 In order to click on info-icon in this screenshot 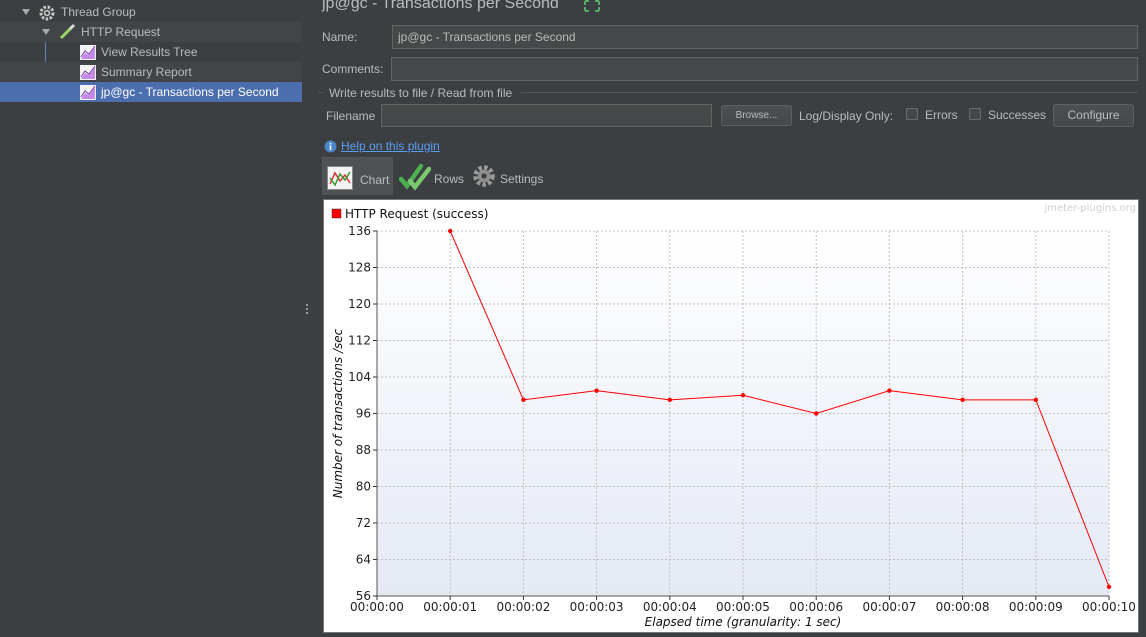, I will do `click(330, 148)`.